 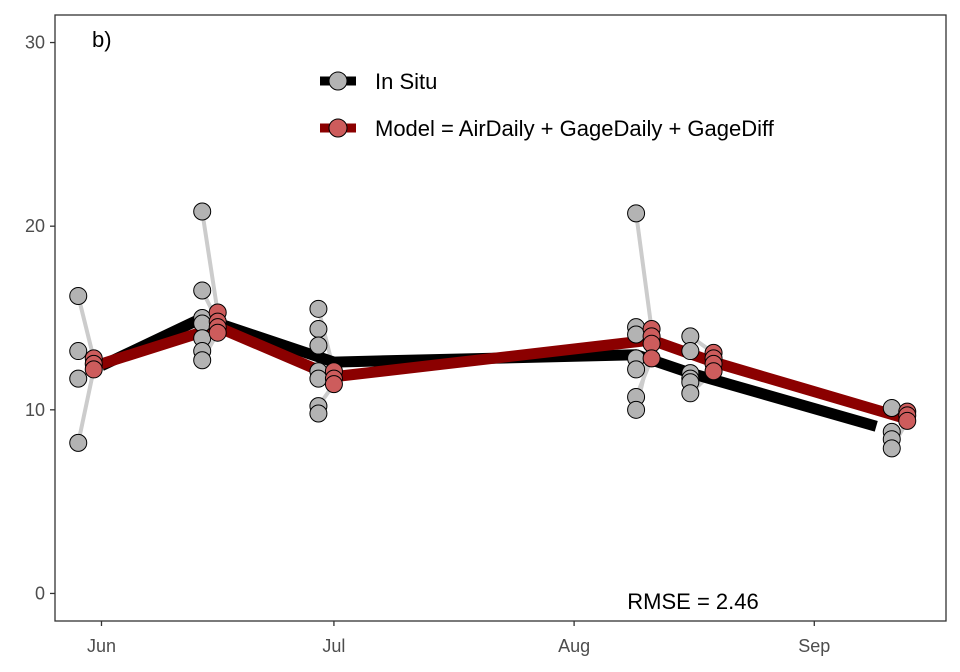 What do you see at coordinates (575, 128) in the screenshot?
I see `legend-label-model: Model = AirDaily + GageDaily + GageDiff` at bounding box center [575, 128].